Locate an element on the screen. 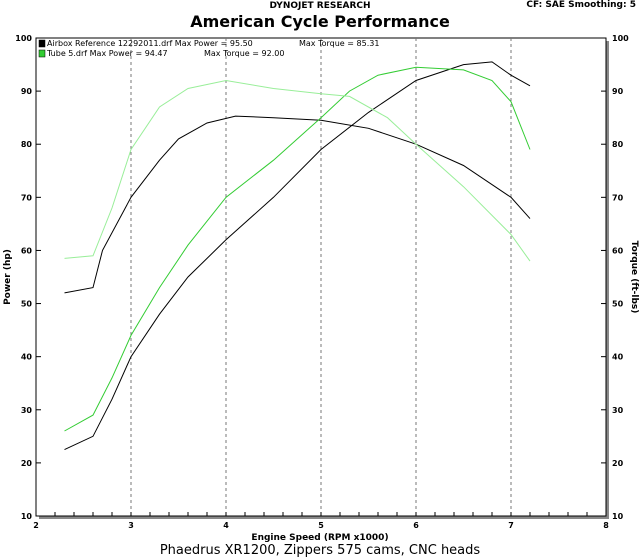 Image resolution: width=640 pixels, height=560 pixels. y2-tick-label: 100 is located at coordinates (620, 38).